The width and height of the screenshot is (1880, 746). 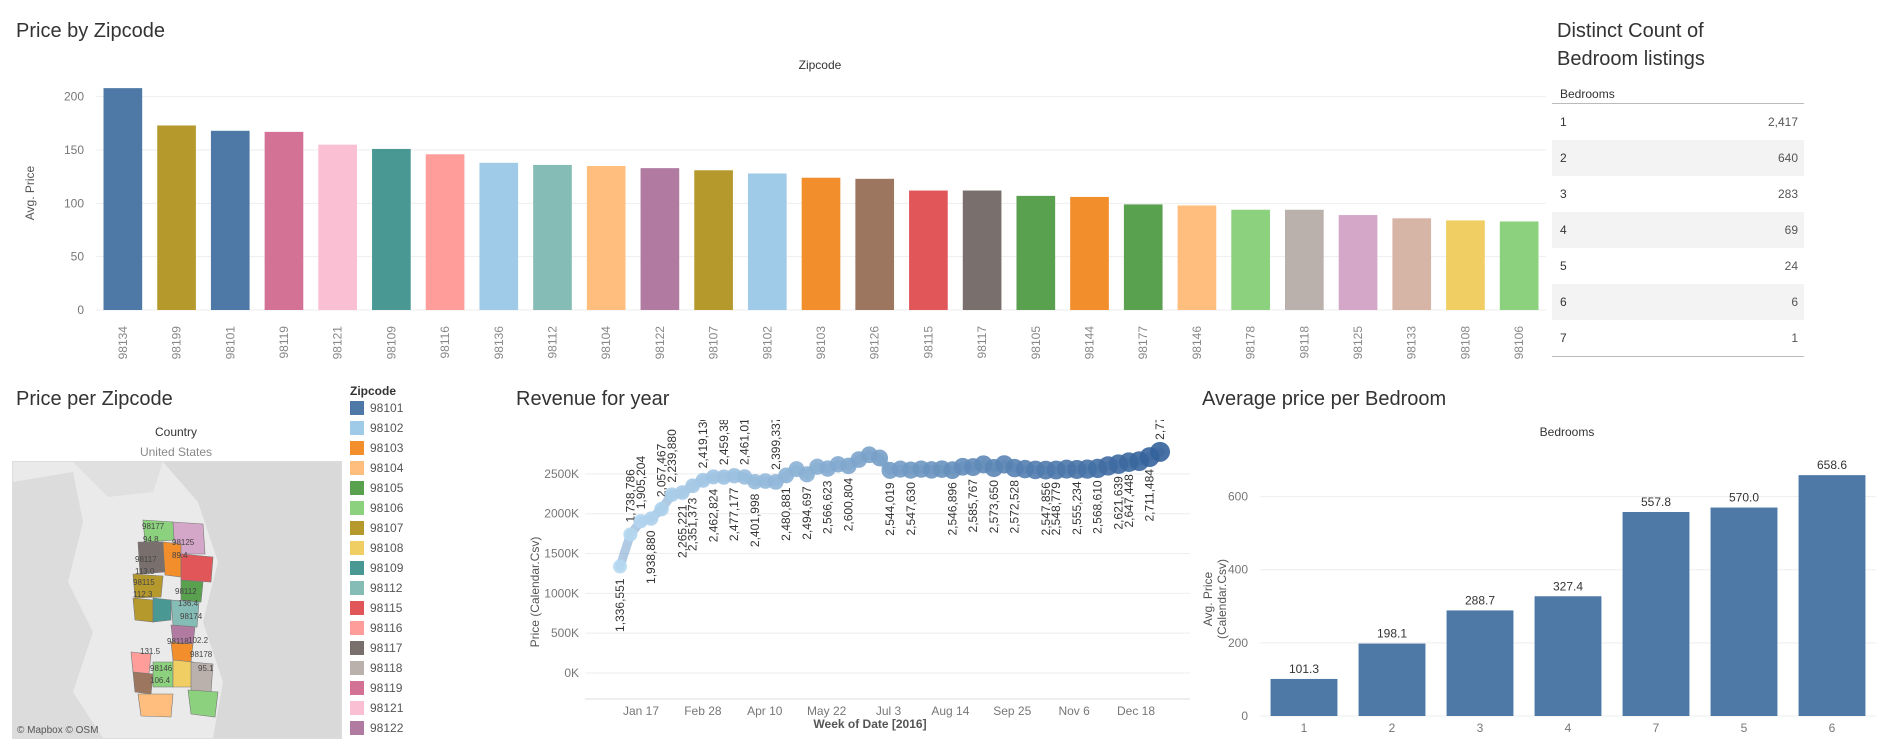 What do you see at coordinates (1787, 158) in the screenshot?
I see `table-cell-count: 640` at bounding box center [1787, 158].